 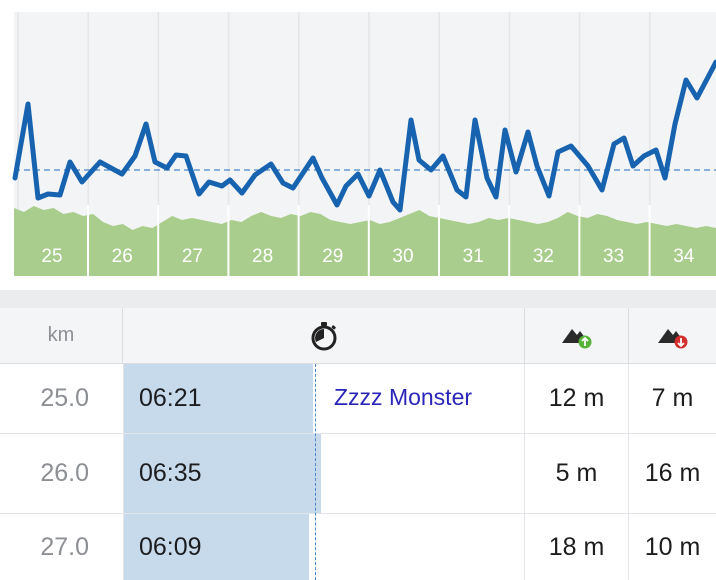 I want to click on km-labels: 25 26 27 28 29 30 31 32 33 34, so click(x=367, y=256).